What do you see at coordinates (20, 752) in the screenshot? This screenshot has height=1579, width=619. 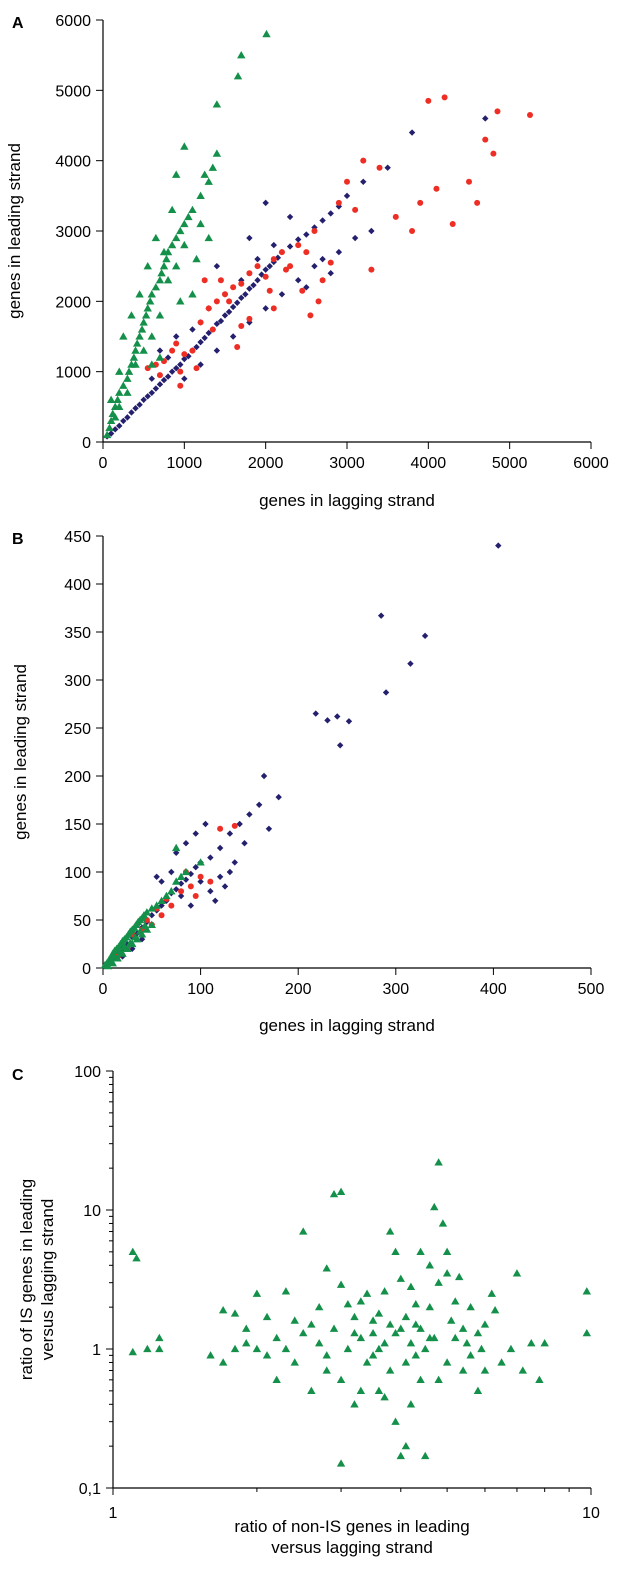 I see `y-axis-title: genes in leading strand` at bounding box center [20, 752].